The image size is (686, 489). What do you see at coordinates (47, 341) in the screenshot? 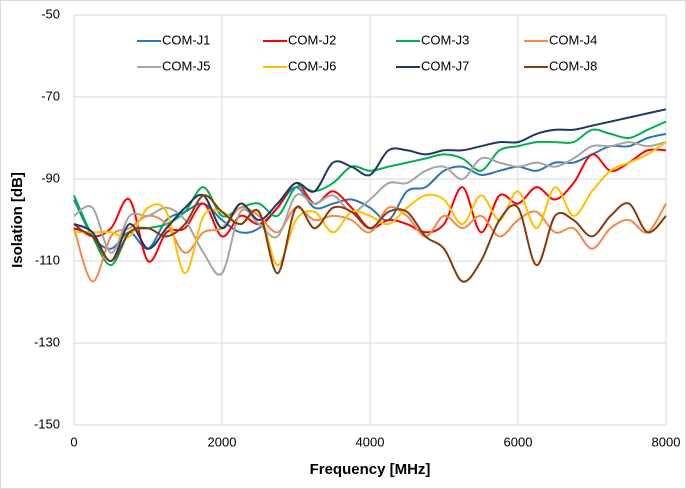
I see `y-tick-label: -130` at bounding box center [47, 341].